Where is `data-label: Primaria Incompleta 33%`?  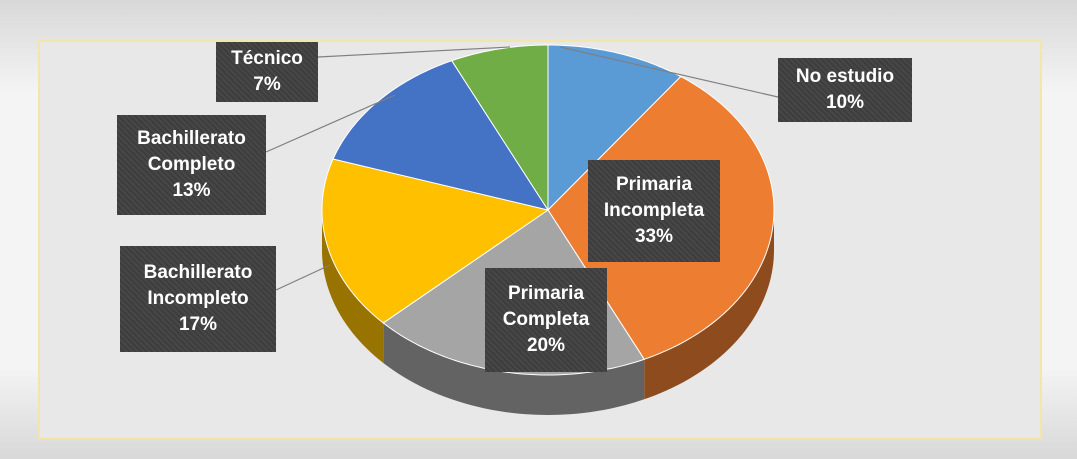 data-label: Primaria Incompleta 33% is located at coordinates (654, 211).